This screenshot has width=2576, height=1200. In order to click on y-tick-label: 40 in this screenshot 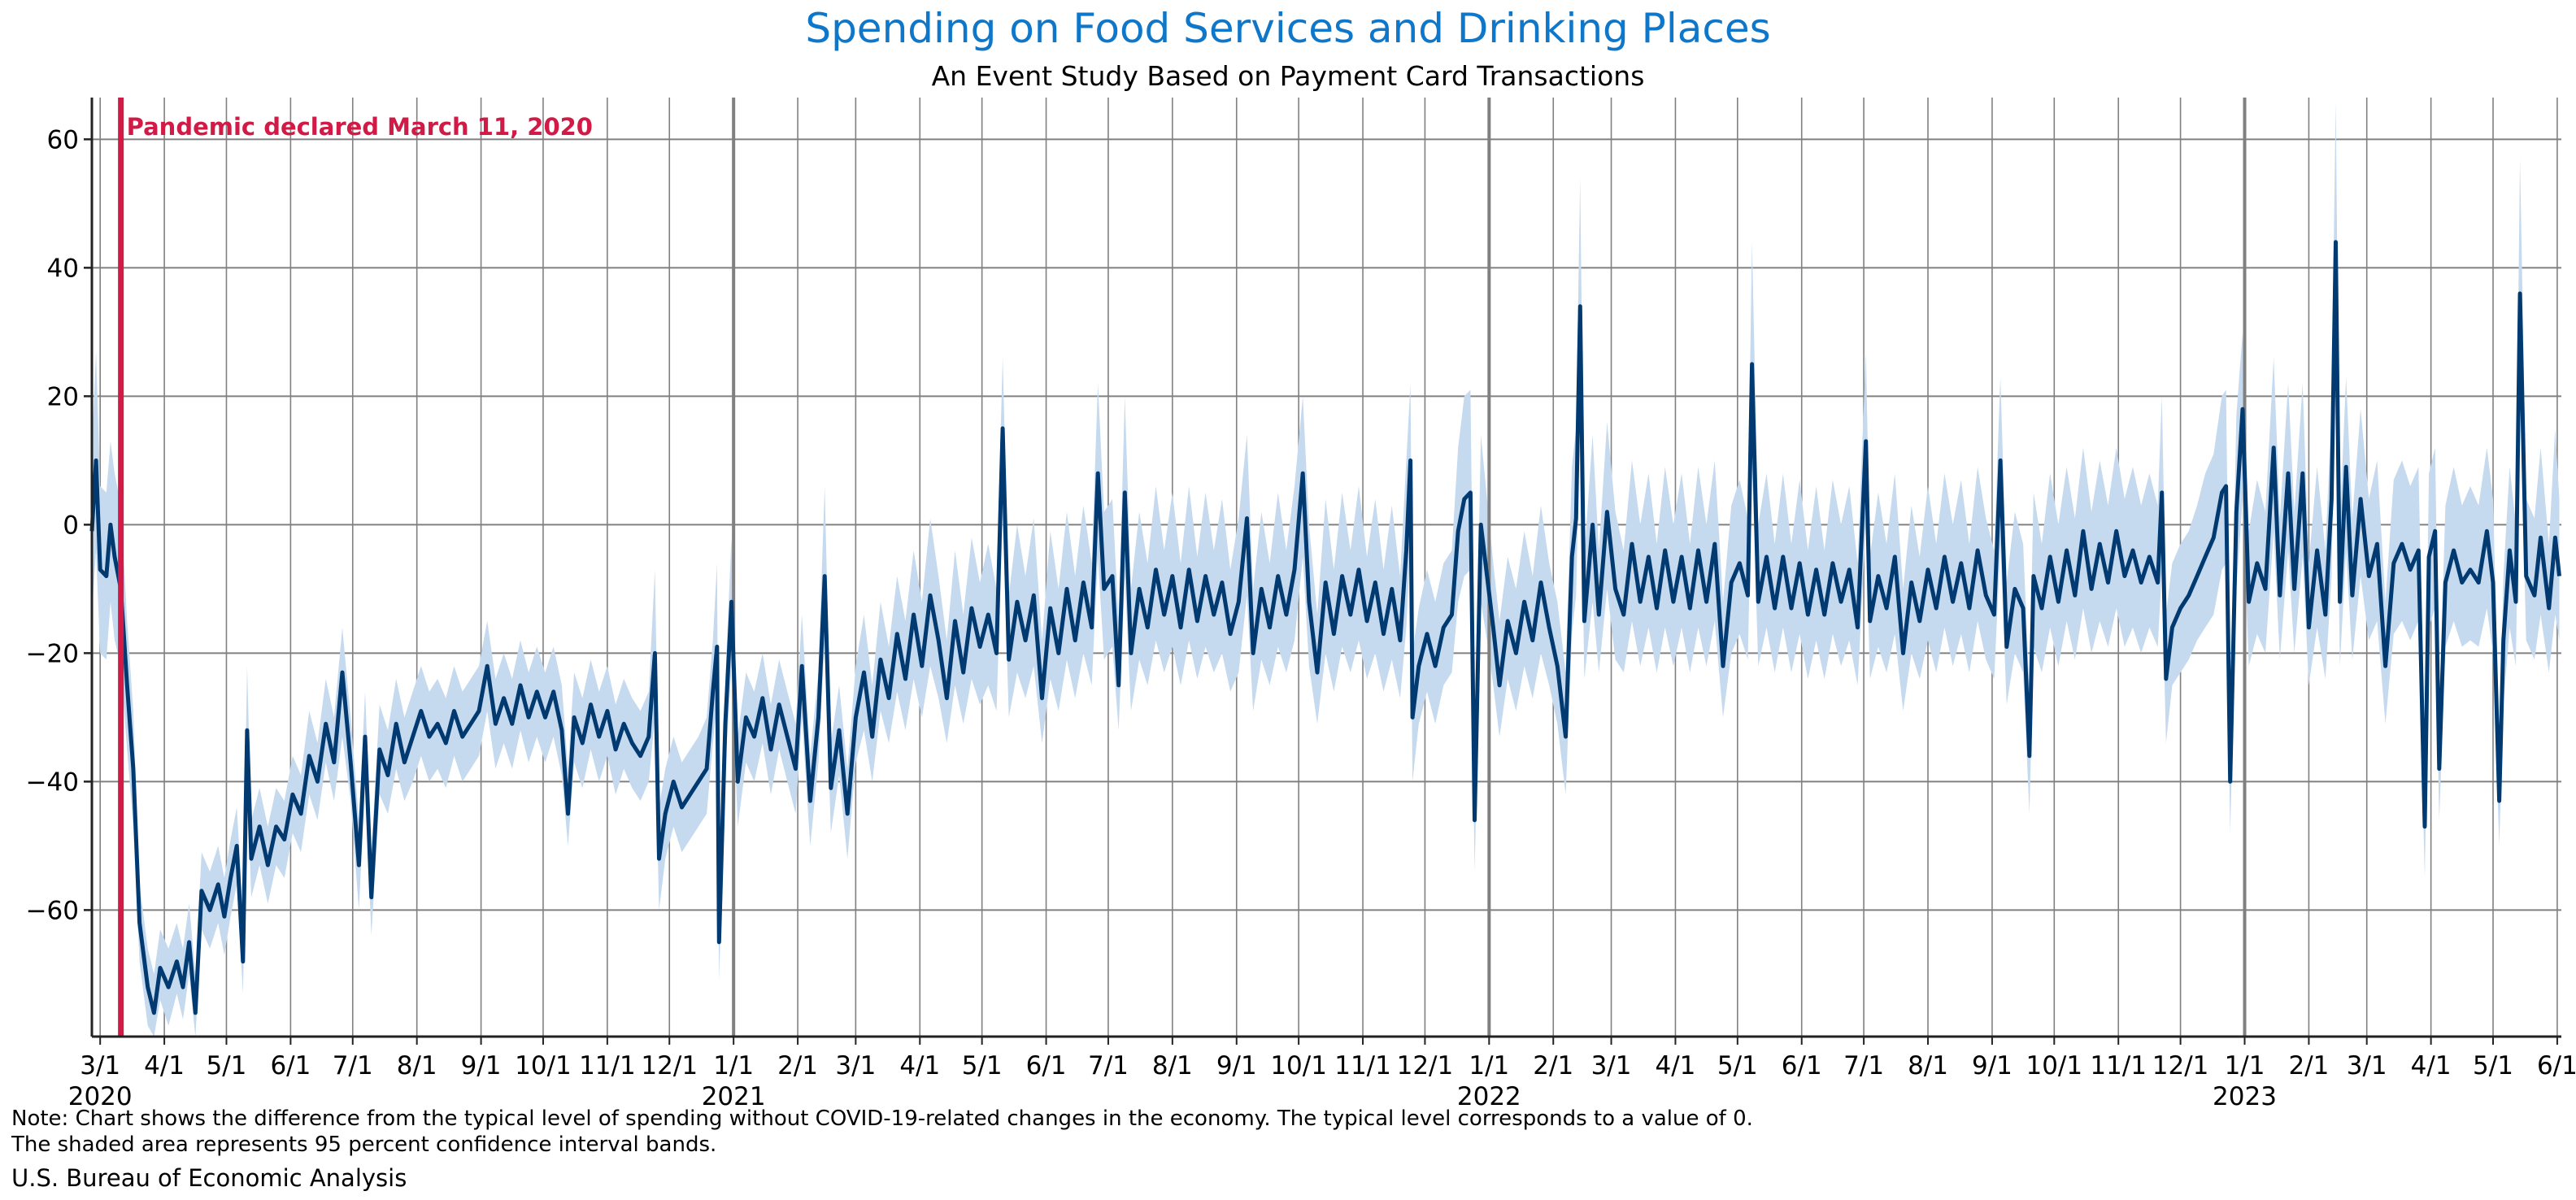, I will do `click(63, 268)`.